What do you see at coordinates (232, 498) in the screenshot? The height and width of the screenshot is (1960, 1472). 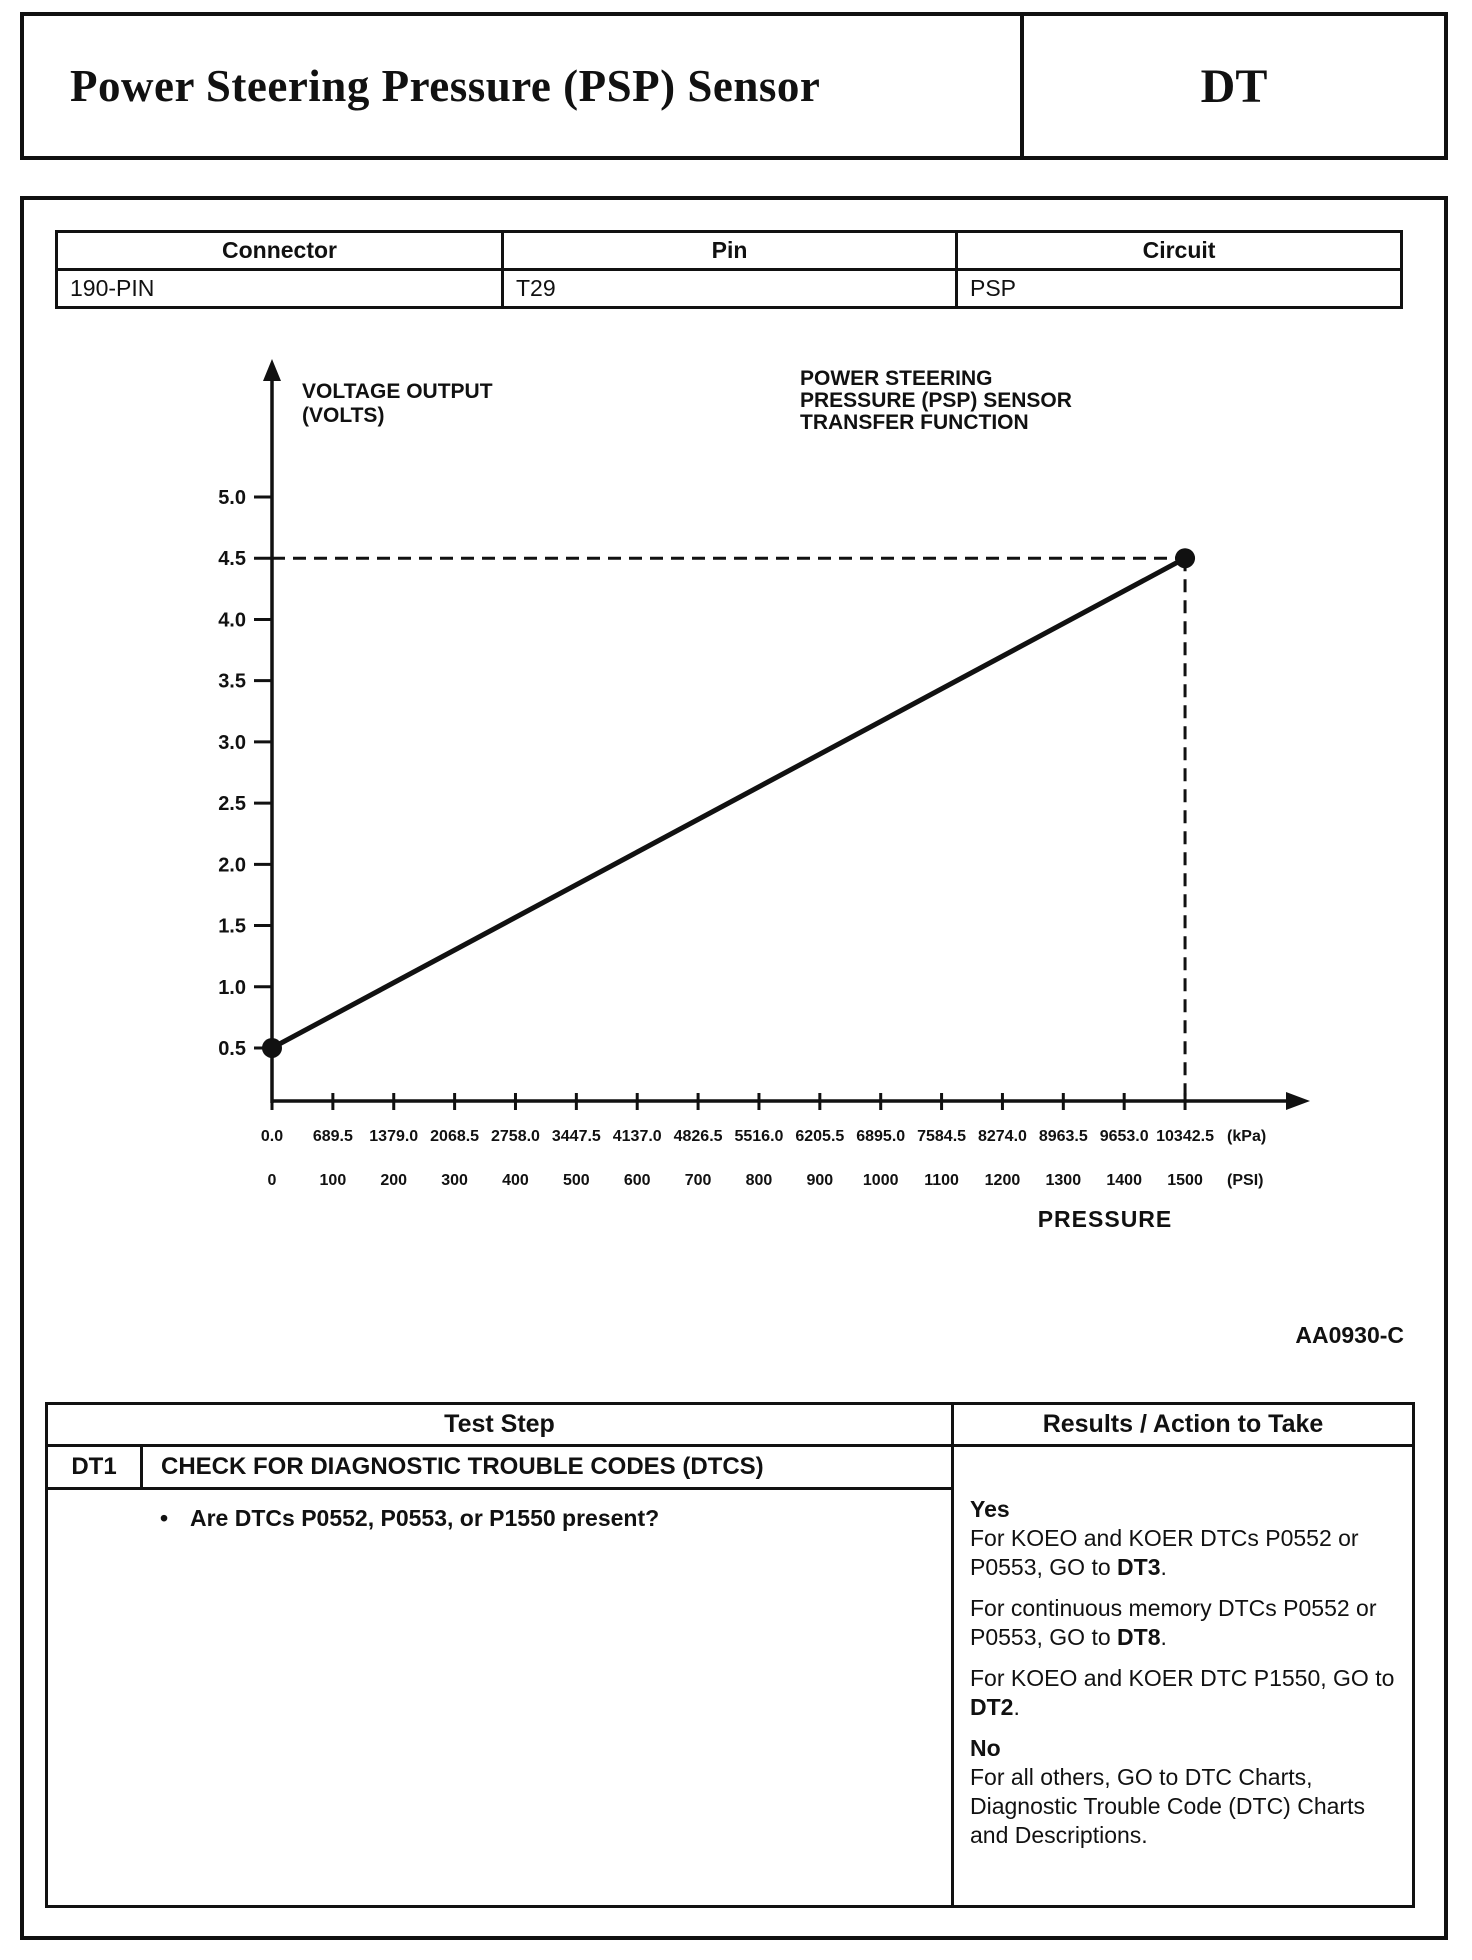 I see `y-tick-label: 5.0` at bounding box center [232, 498].